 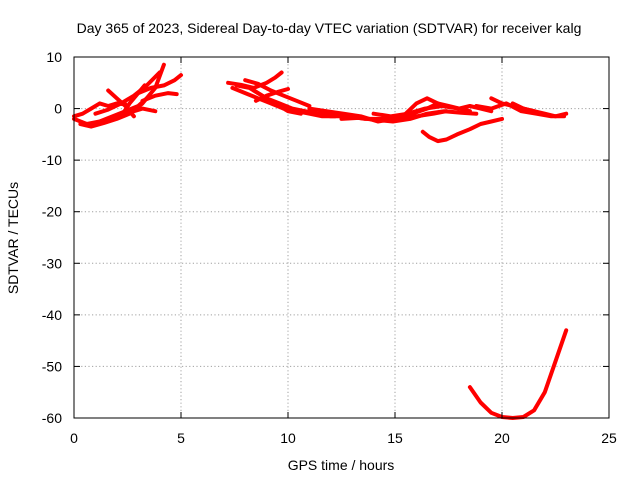 What do you see at coordinates (13, 238) in the screenshot?
I see `y-axis-label: SDTVAR / TECUs` at bounding box center [13, 238].